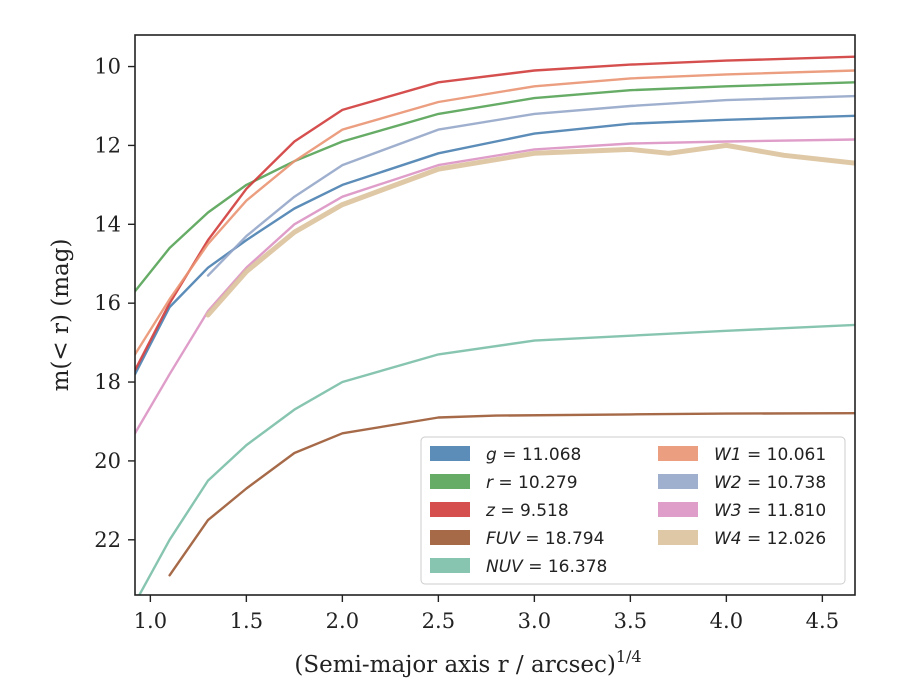 The image size is (900, 700). Describe the element at coordinates (342, 621) in the screenshot. I see `x-tick-label: 2.0` at that location.